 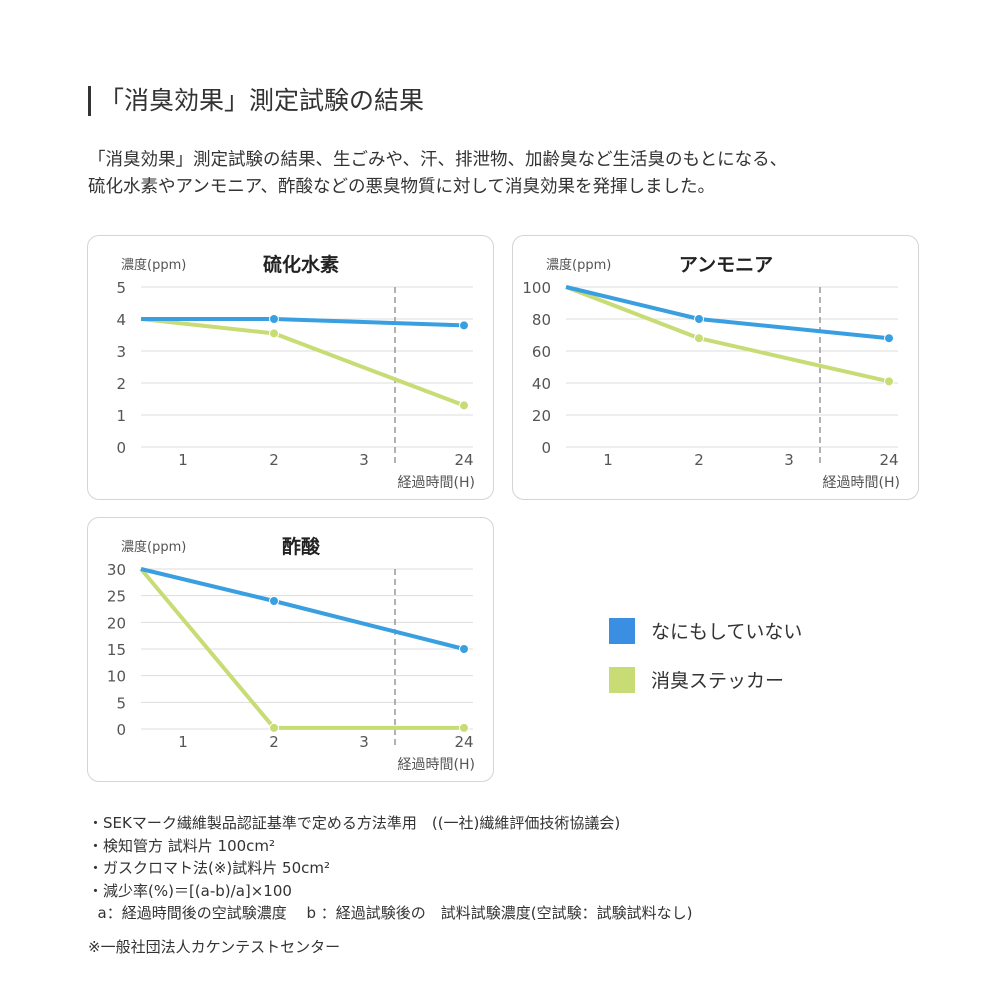 What do you see at coordinates (541, 384) in the screenshot?
I see `y-tick-label: 40` at bounding box center [541, 384].